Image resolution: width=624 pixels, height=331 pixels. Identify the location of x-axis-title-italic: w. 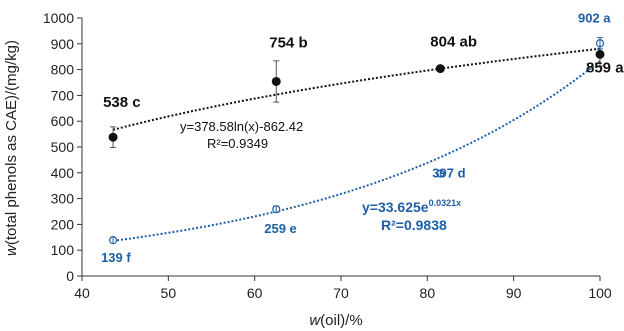
(315, 320).